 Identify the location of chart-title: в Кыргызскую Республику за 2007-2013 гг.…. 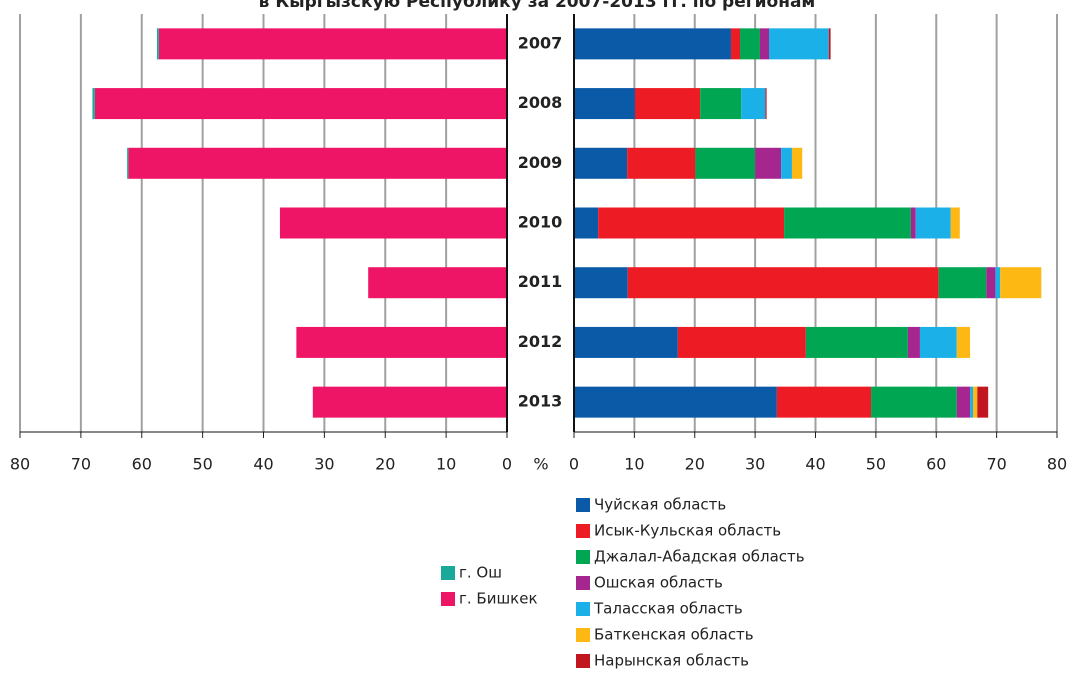
(537, 6).